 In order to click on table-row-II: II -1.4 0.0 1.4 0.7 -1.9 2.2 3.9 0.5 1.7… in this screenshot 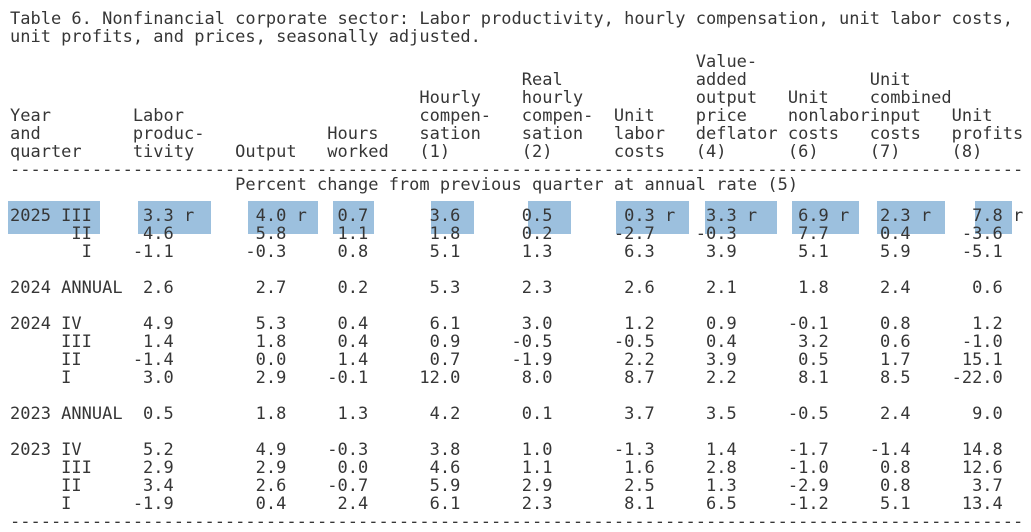, I will do `click(506, 360)`.